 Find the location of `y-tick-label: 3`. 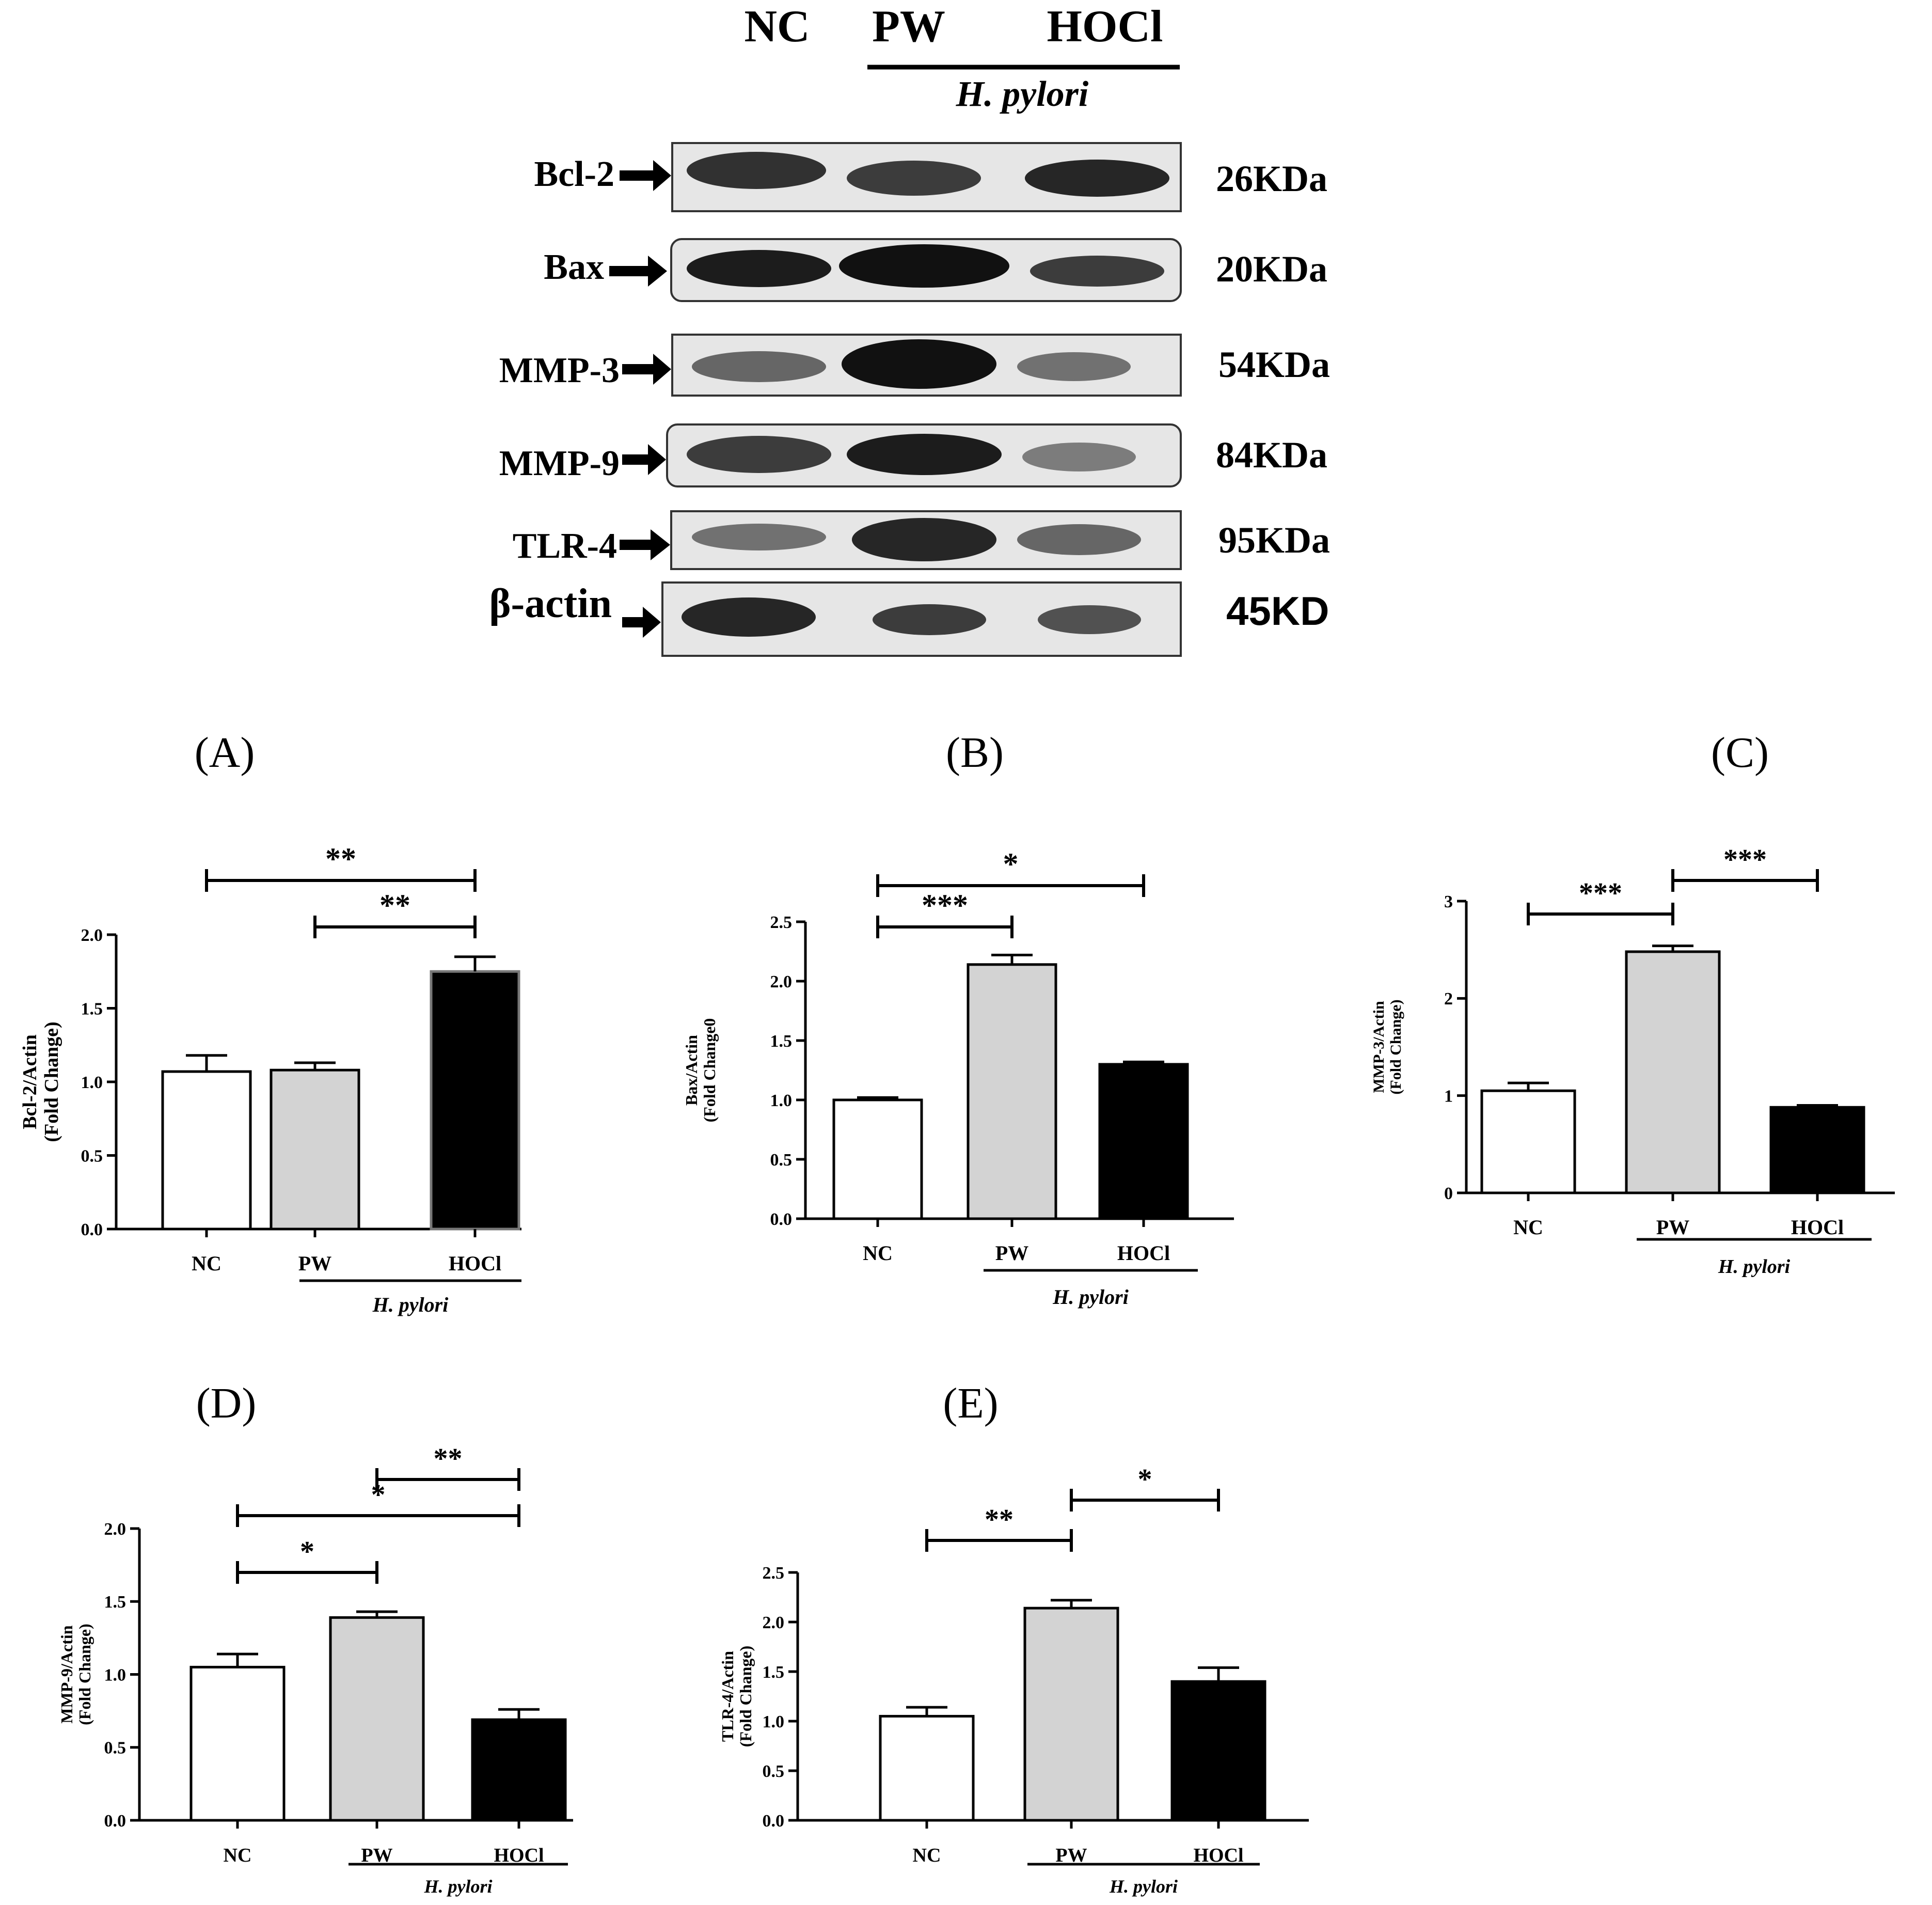

y-tick-label: 3 is located at coordinates (1448, 901).